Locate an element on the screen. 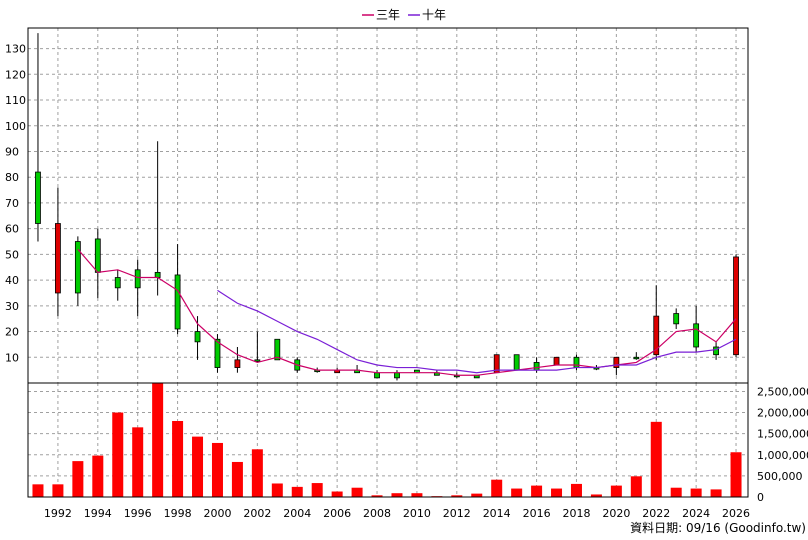 This screenshot has height=540, width=808. volume-tick-label: 500,000 is located at coordinates (780, 476).